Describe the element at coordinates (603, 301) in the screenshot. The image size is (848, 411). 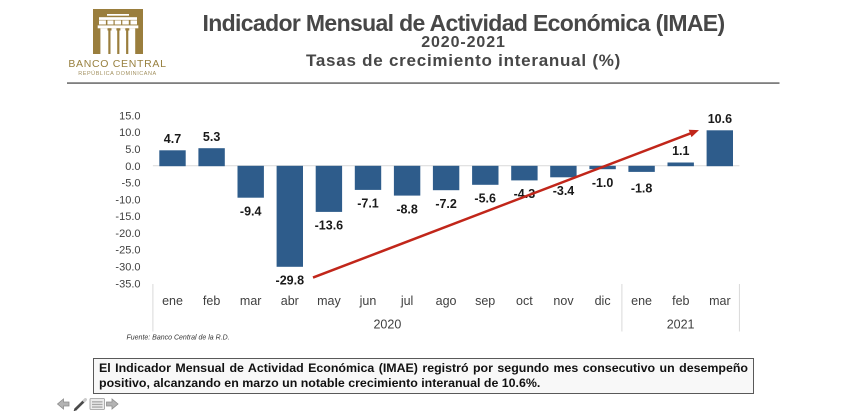
I see `svg-text: dic` at that location.